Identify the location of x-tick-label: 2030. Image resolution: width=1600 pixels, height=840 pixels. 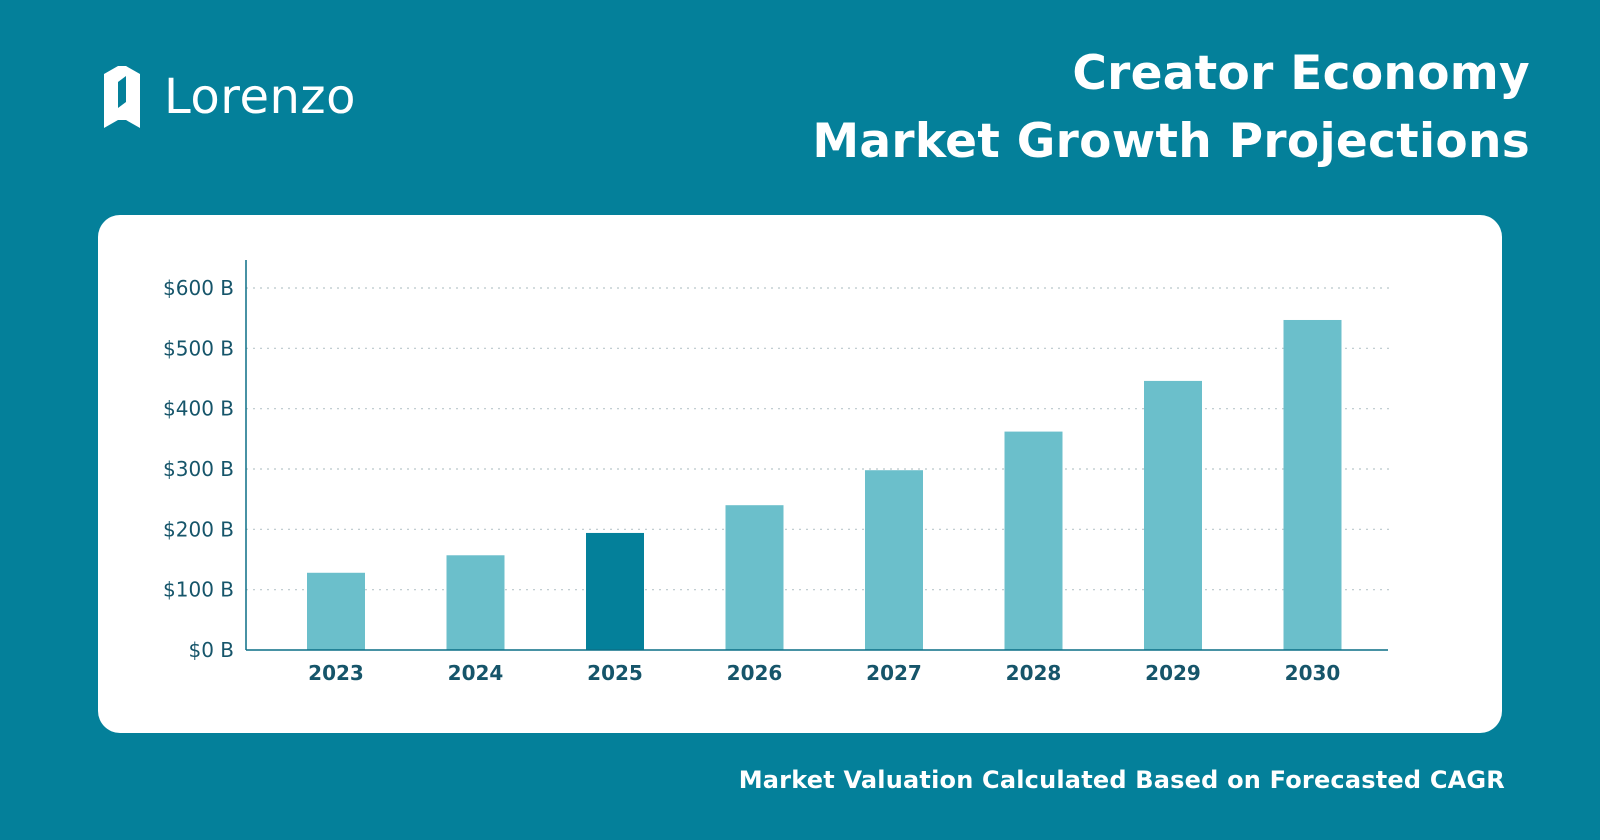
(1313, 673).